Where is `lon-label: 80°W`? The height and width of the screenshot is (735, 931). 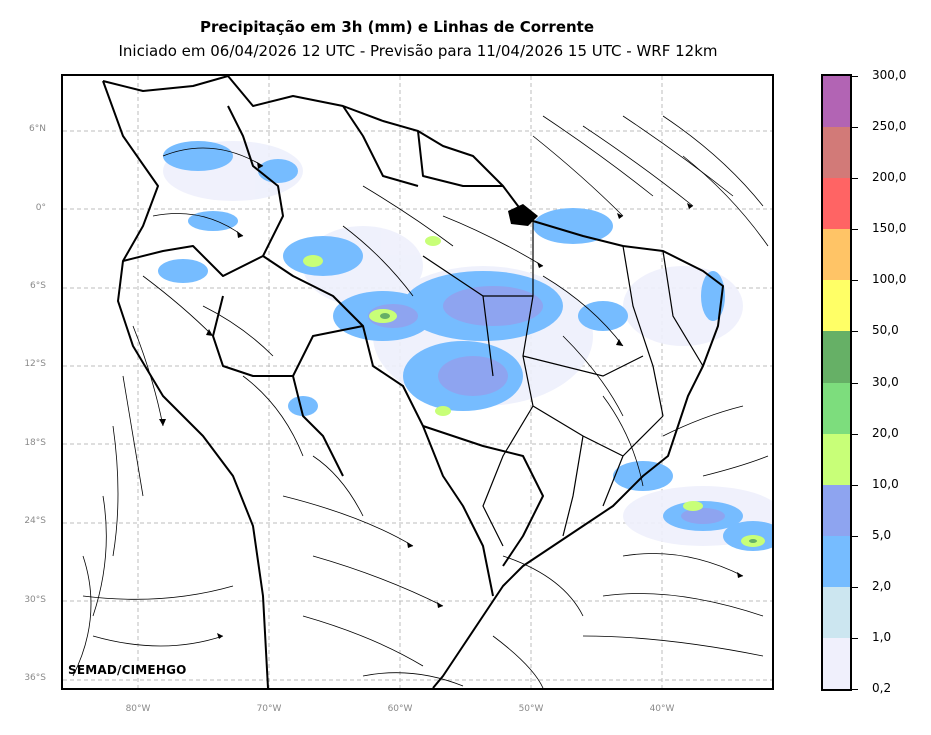
lon-label: 80°W is located at coordinates (138, 709).